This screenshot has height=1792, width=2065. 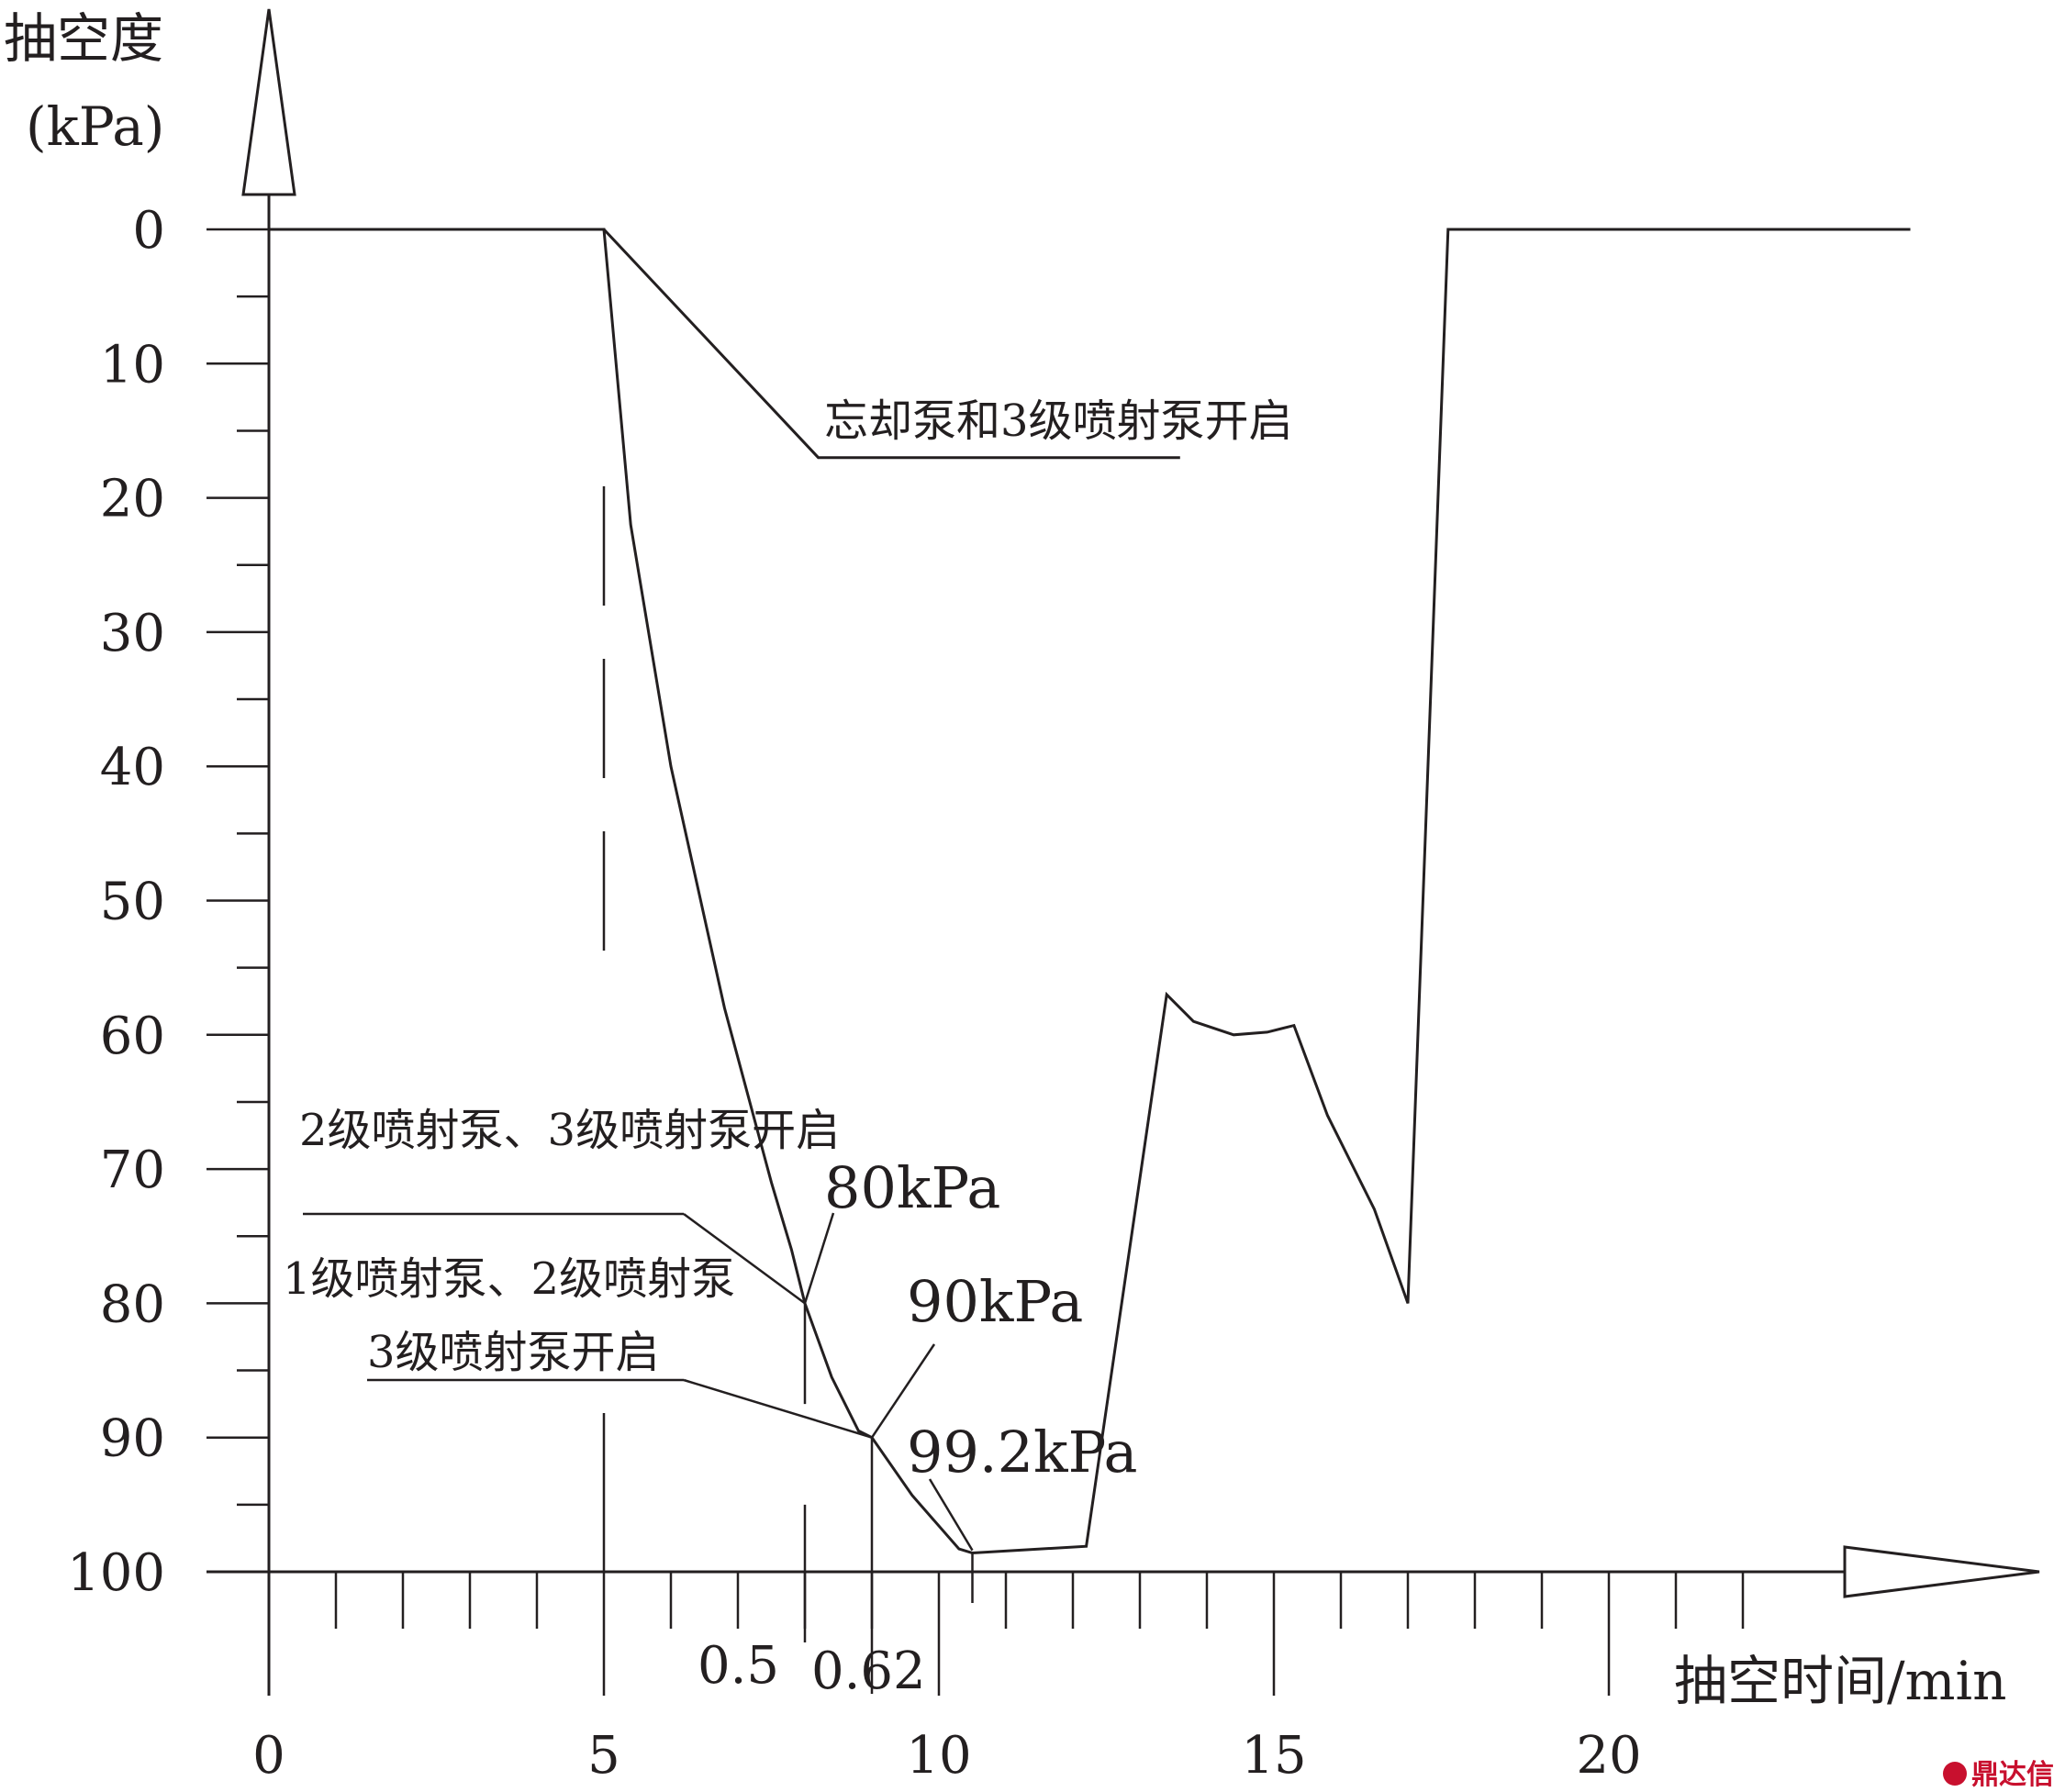 What do you see at coordinates (133, 633) in the screenshot?
I see `y-tick-label: 30` at bounding box center [133, 633].